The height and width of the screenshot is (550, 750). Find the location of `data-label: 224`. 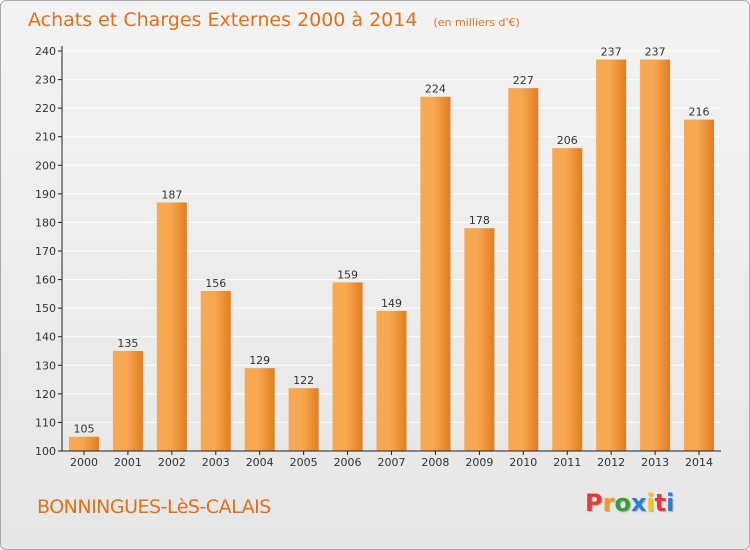

data-label: 224 is located at coordinates (435, 89).